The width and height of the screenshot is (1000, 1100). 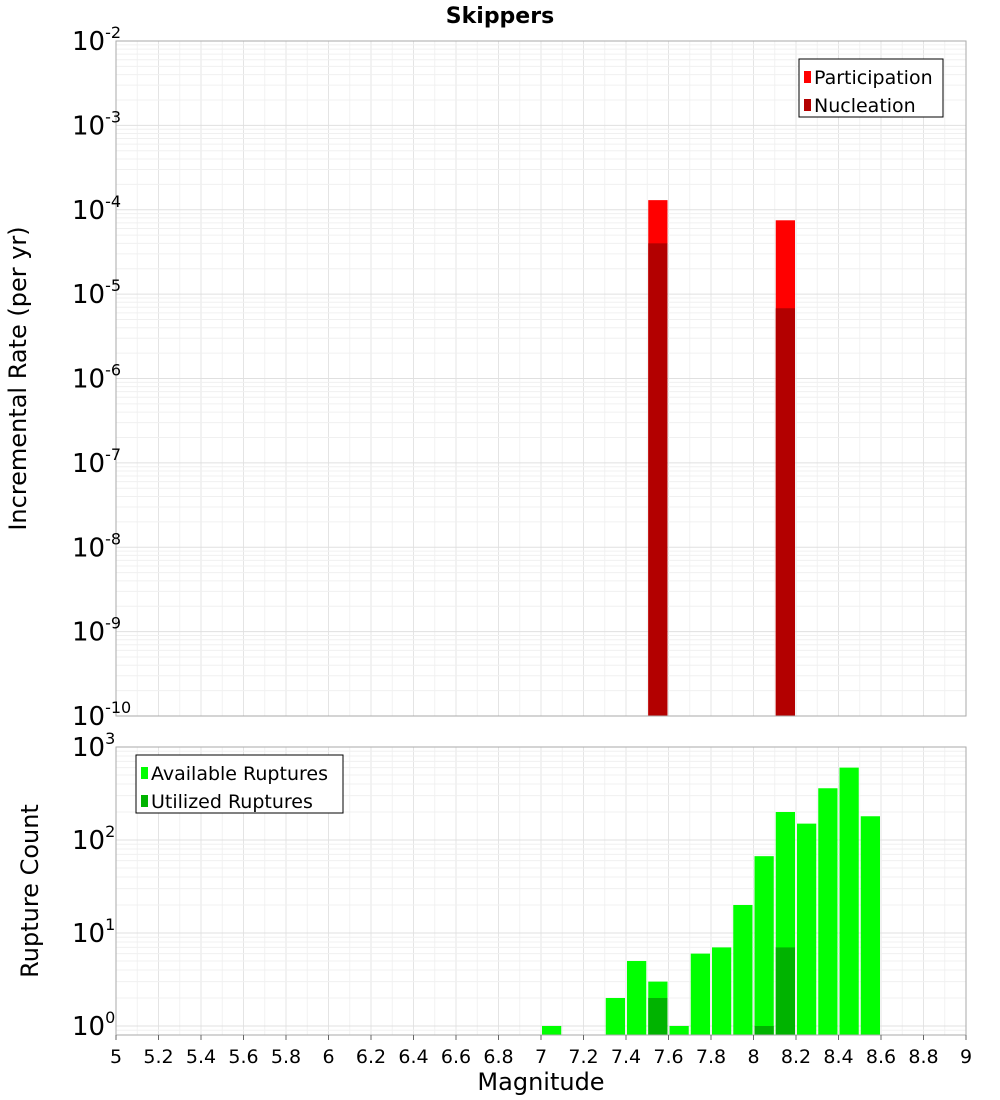 I want to click on top-y-axis-label: Incremental Rate (per yr), so click(x=18, y=378).